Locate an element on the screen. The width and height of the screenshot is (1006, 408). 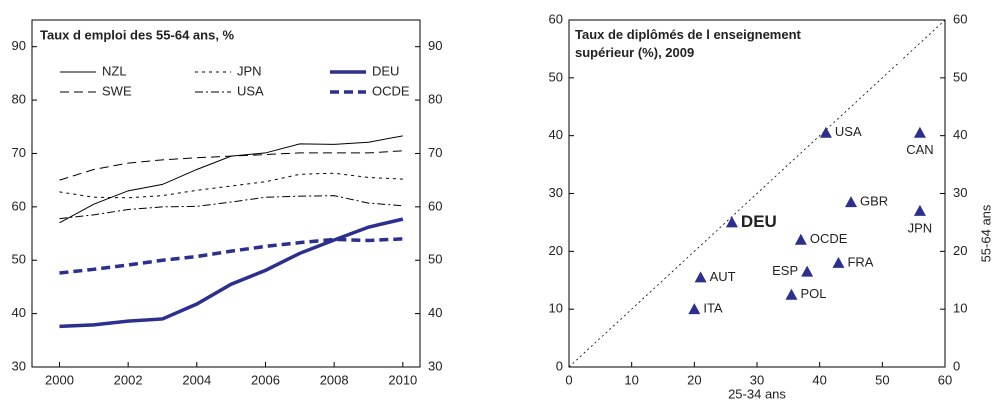
legend-label: SWE is located at coordinates (117, 90).